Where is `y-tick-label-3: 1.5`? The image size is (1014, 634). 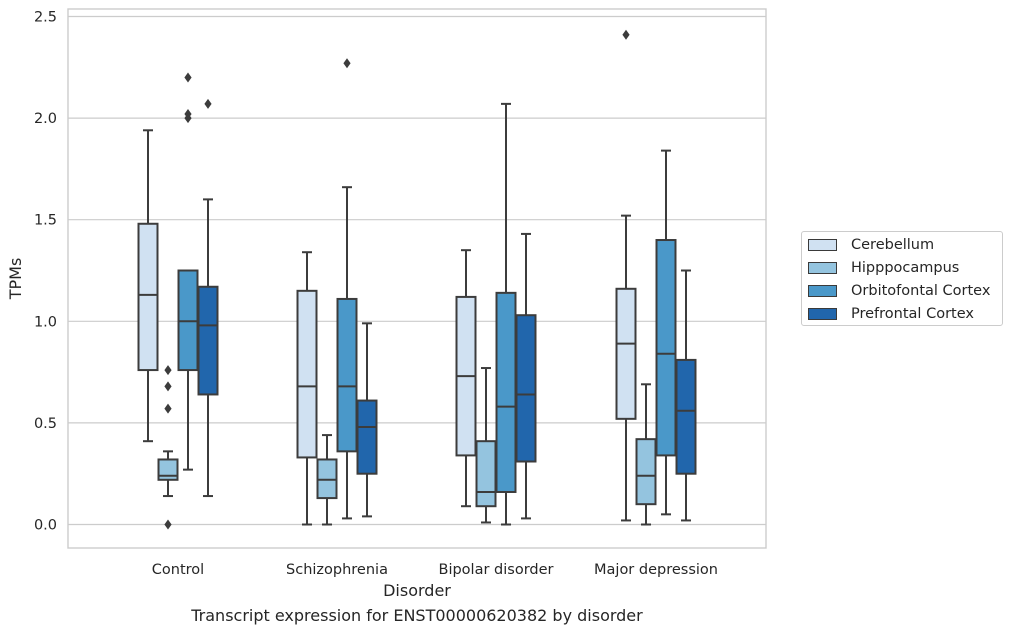 y-tick-label-3: 1.5 is located at coordinates (45, 221).